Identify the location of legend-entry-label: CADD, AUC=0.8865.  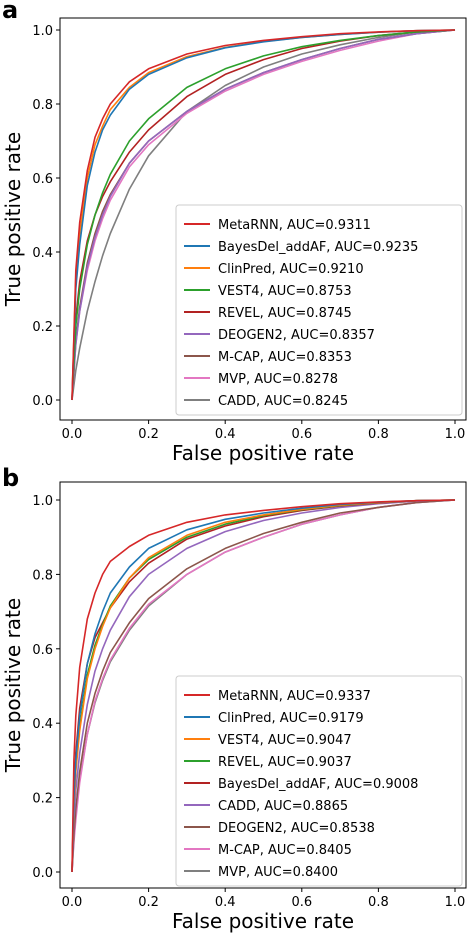
(283, 806).